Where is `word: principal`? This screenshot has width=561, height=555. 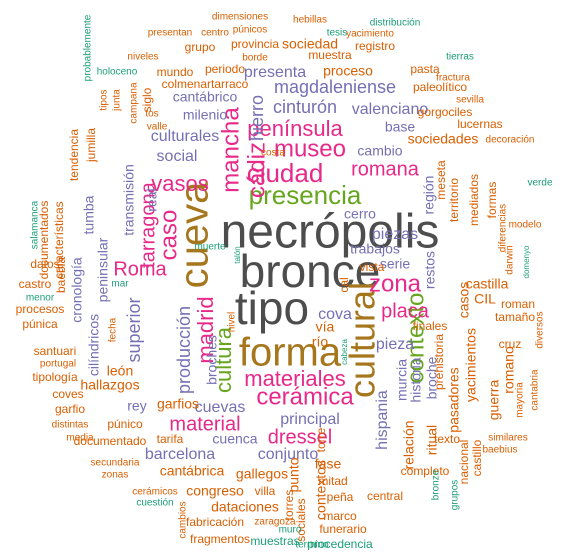
word: principal is located at coordinates (310, 419).